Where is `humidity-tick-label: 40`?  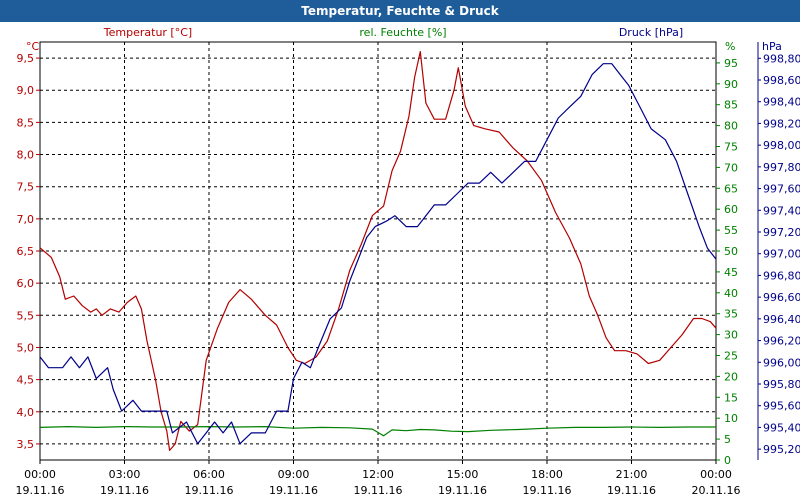 humidity-tick-label: 40 is located at coordinates (731, 293).